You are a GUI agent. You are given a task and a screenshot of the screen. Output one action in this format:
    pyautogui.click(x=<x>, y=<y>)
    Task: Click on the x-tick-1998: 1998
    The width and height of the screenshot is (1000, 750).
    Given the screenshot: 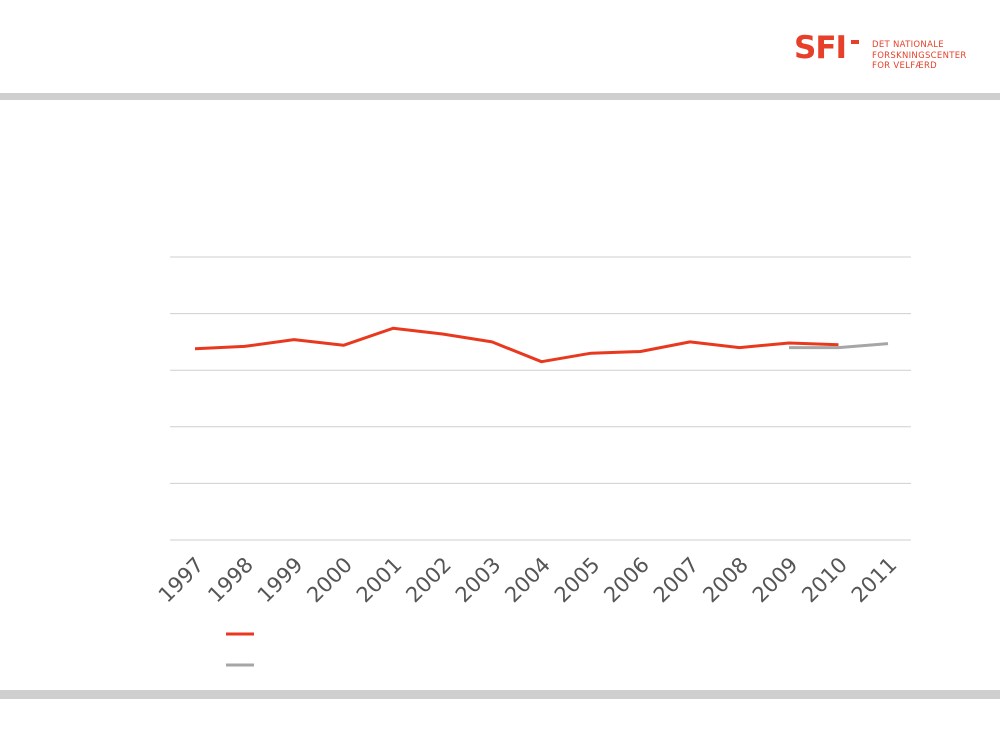 What is the action you would take?
    pyautogui.click(x=230, y=580)
    